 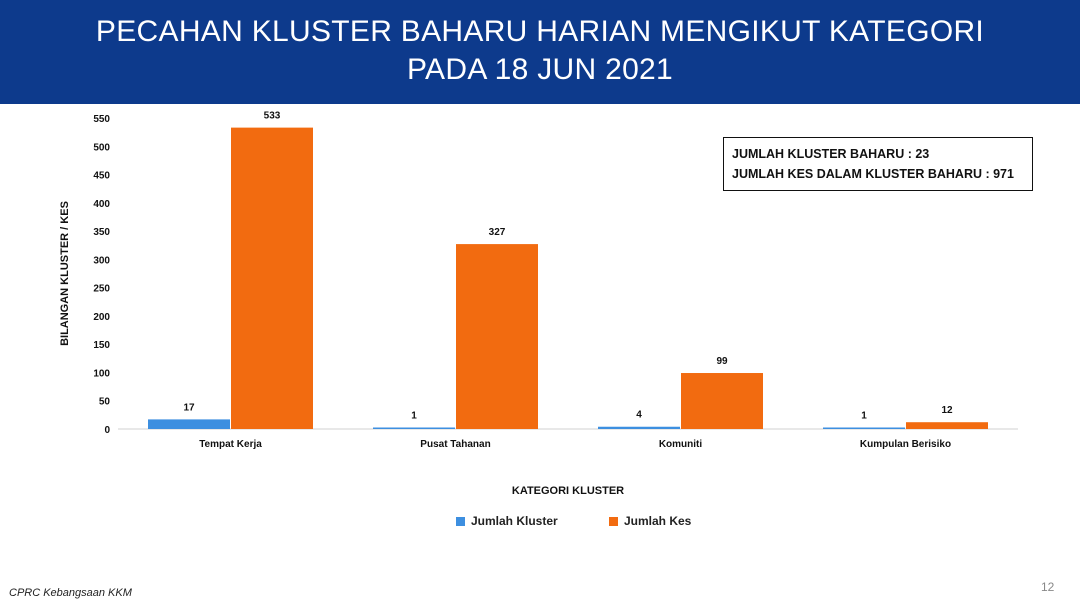 What do you see at coordinates (65, 273) in the screenshot?
I see `y-axis-title: BILANGAN KLUSTER / KES` at bounding box center [65, 273].